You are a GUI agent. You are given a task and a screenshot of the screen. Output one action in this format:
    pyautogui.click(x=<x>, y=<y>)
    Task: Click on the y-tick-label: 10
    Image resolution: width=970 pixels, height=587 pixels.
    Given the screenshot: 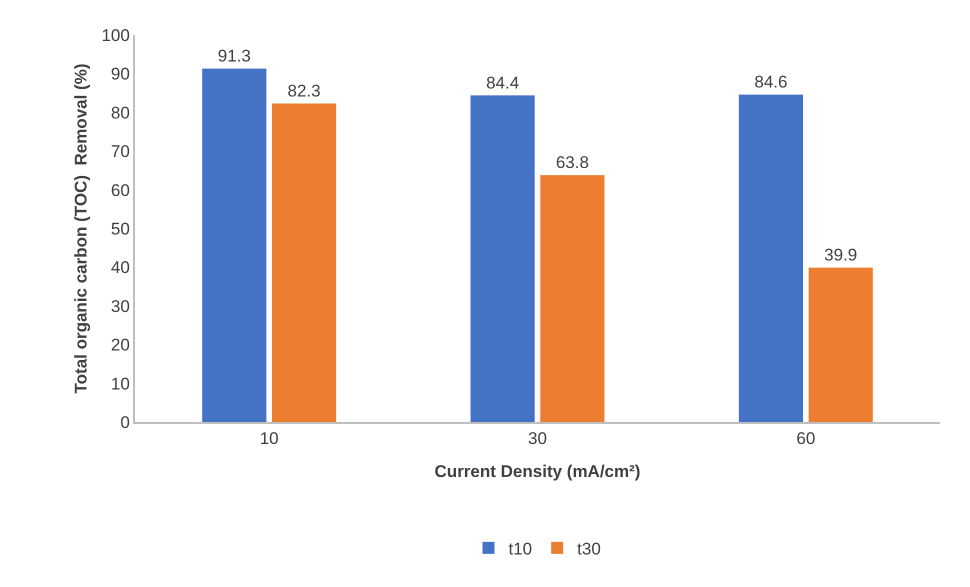 What is the action you would take?
    pyautogui.click(x=120, y=384)
    